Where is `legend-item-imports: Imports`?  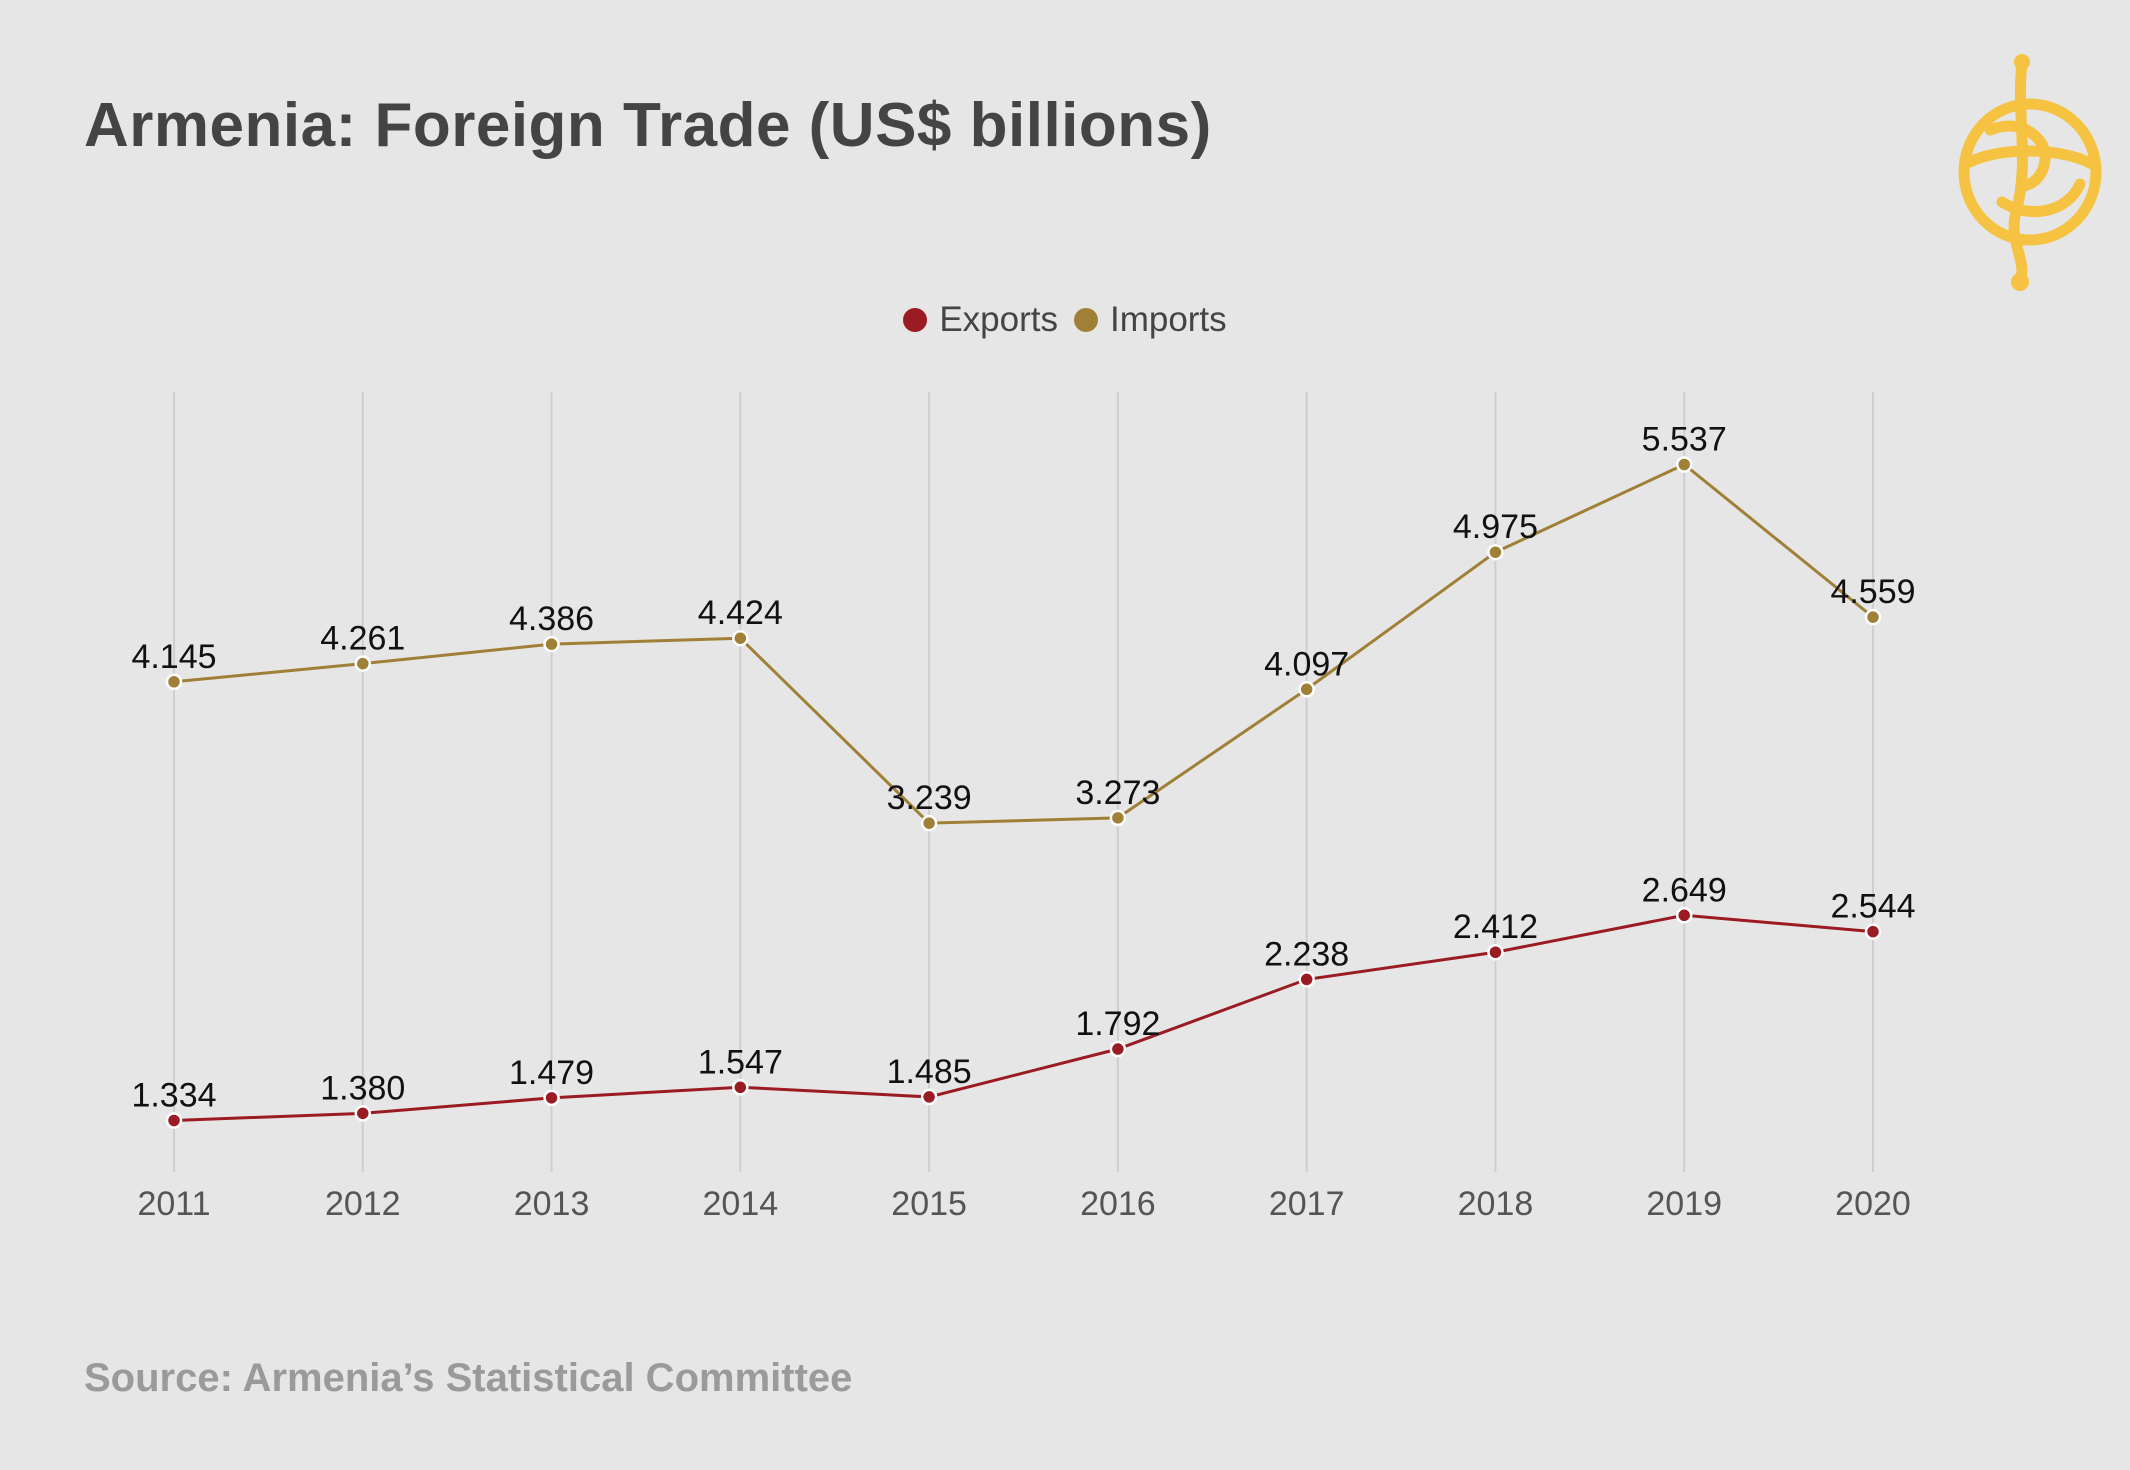 legend-item-imports: Imports is located at coordinates (1150, 320).